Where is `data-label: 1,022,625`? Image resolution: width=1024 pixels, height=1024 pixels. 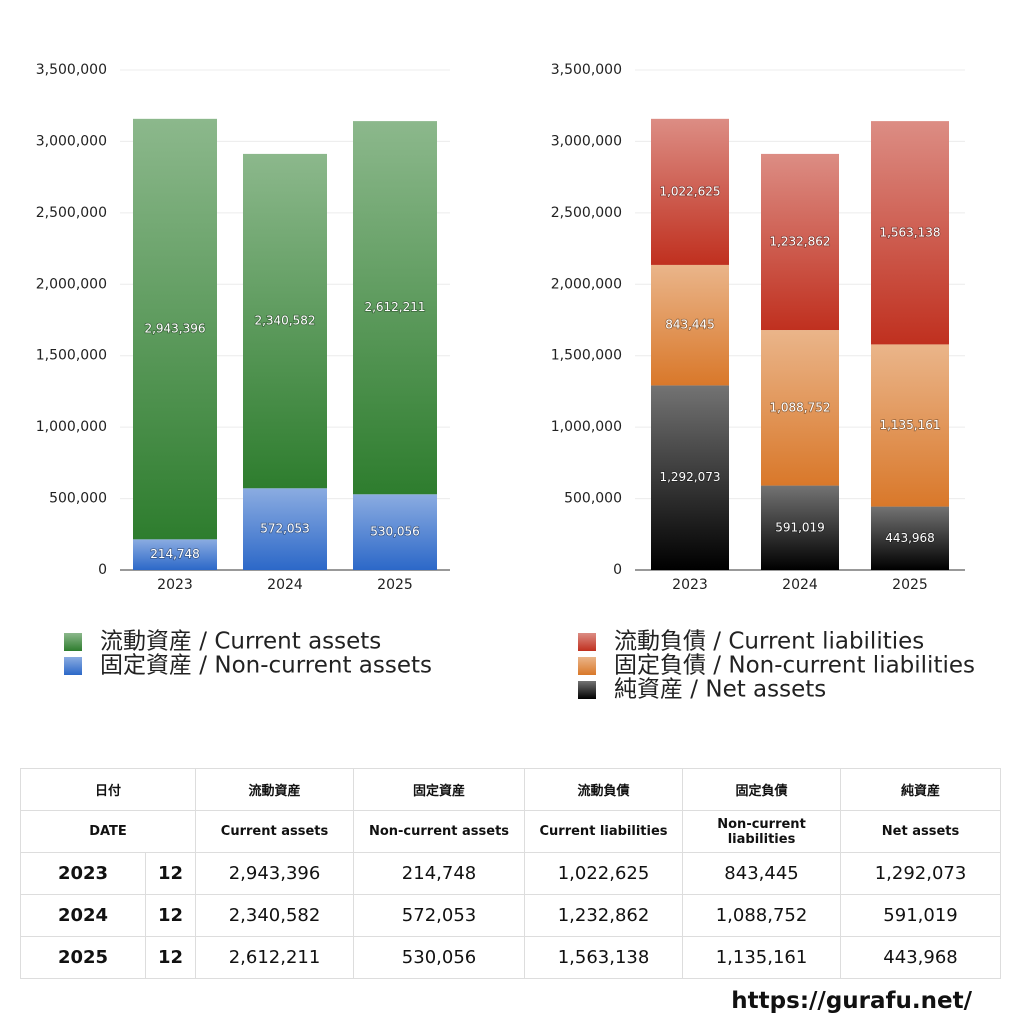 data-label: 1,022,625 is located at coordinates (689, 191).